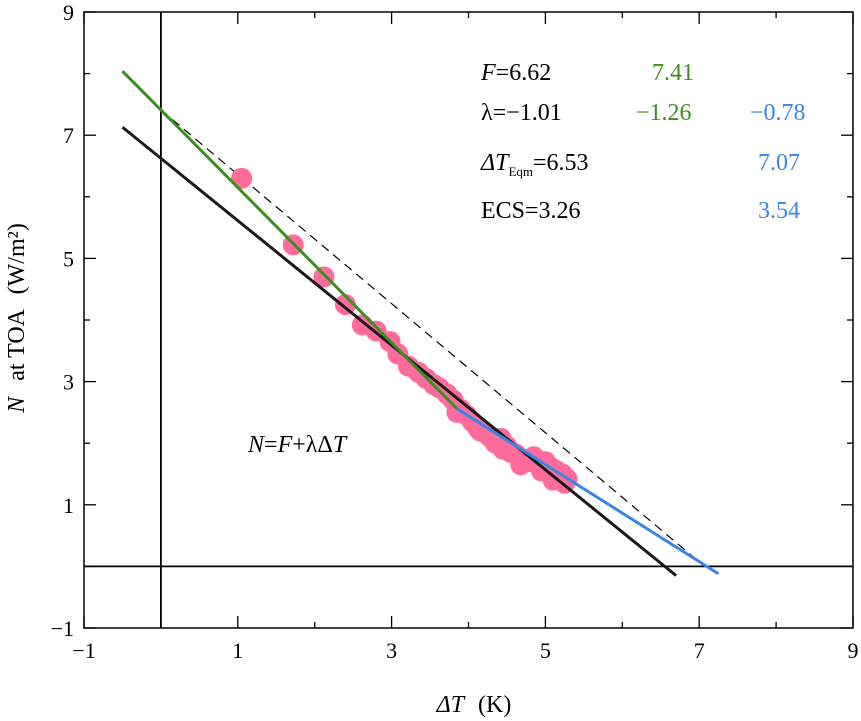 The image size is (861, 721). What do you see at coordinates (524, 73) in the screenshot?
I see `param-F-value: =6.62` at bounding box center [524, 73].